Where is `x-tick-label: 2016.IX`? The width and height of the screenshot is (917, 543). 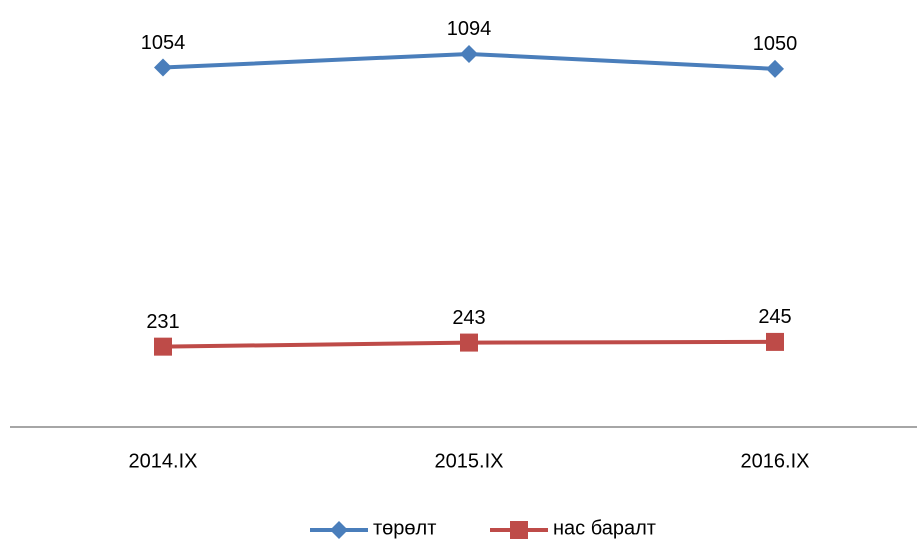
x-tick-label: 2016.IX is located at coordinates (775, 461).